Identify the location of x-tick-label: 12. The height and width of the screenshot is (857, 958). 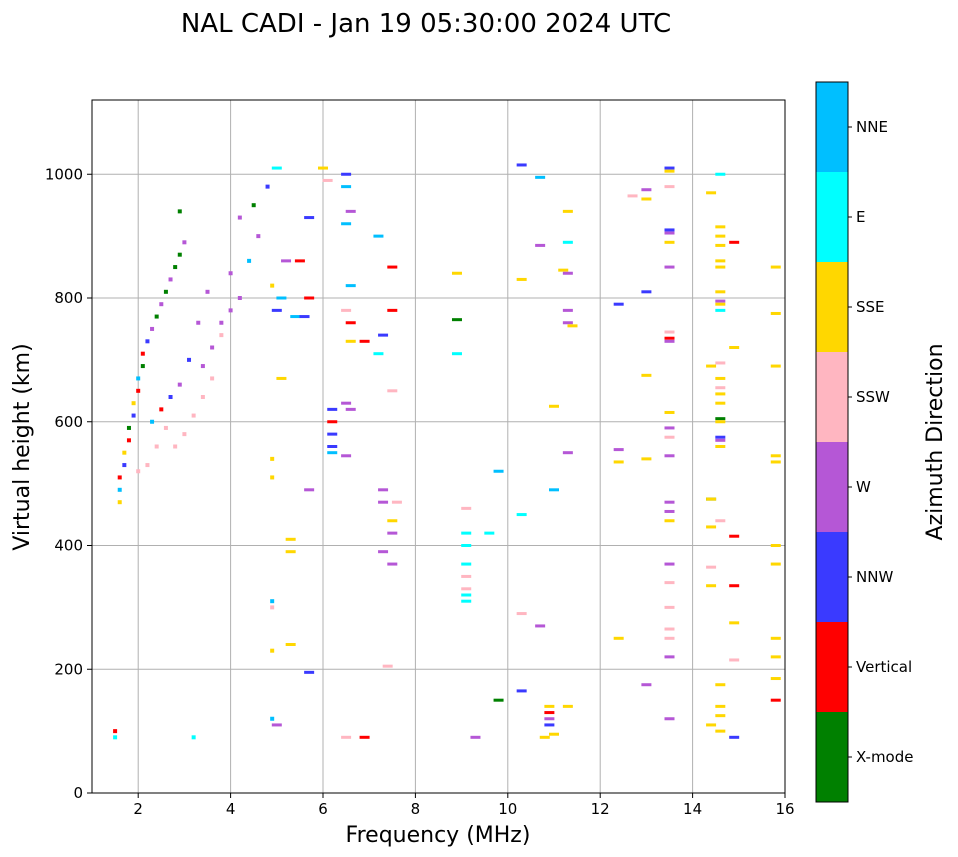
(600, 809).